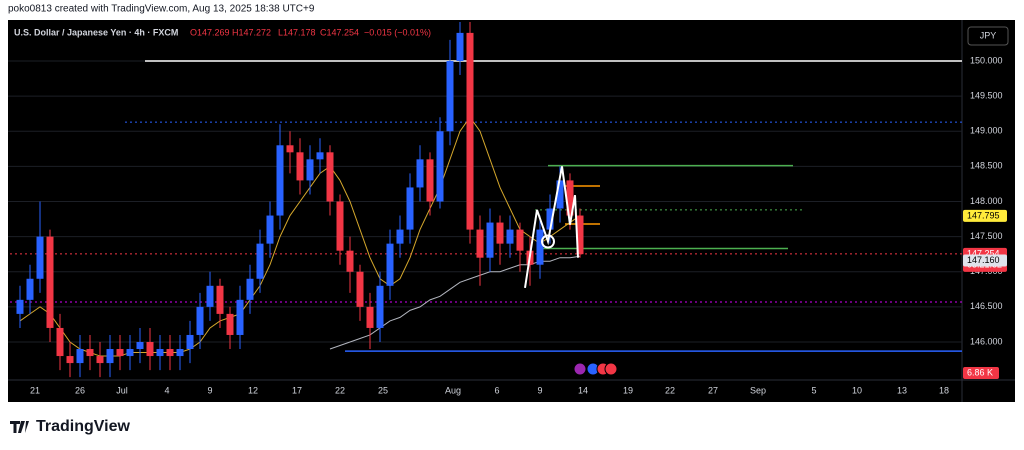 This screenshot has height=450, width=1024. Describe the element at coordinates (297, 32) in the screenshot. I see `ohlc-low: L147.178` at that location.